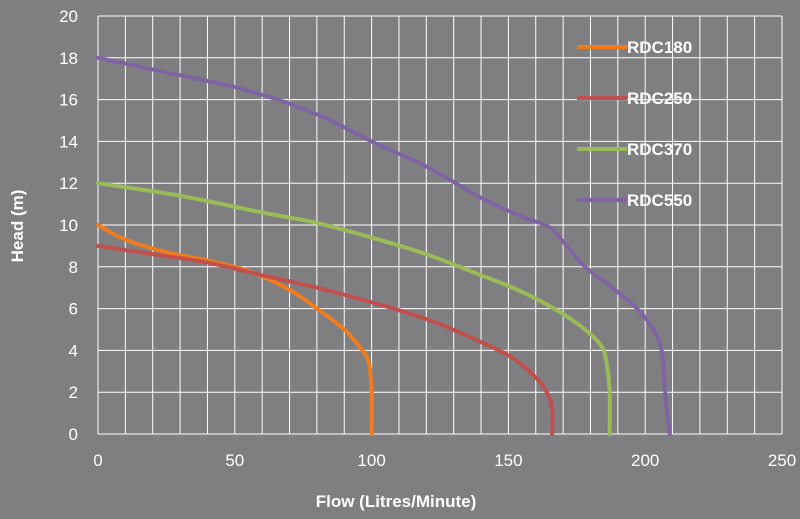 The height and width of the screenshot is (519, 800). What do you see at coordinates (73, 392) in the screenshot?
I see `y-tick-label: 2` at bounding box center [73, 392].